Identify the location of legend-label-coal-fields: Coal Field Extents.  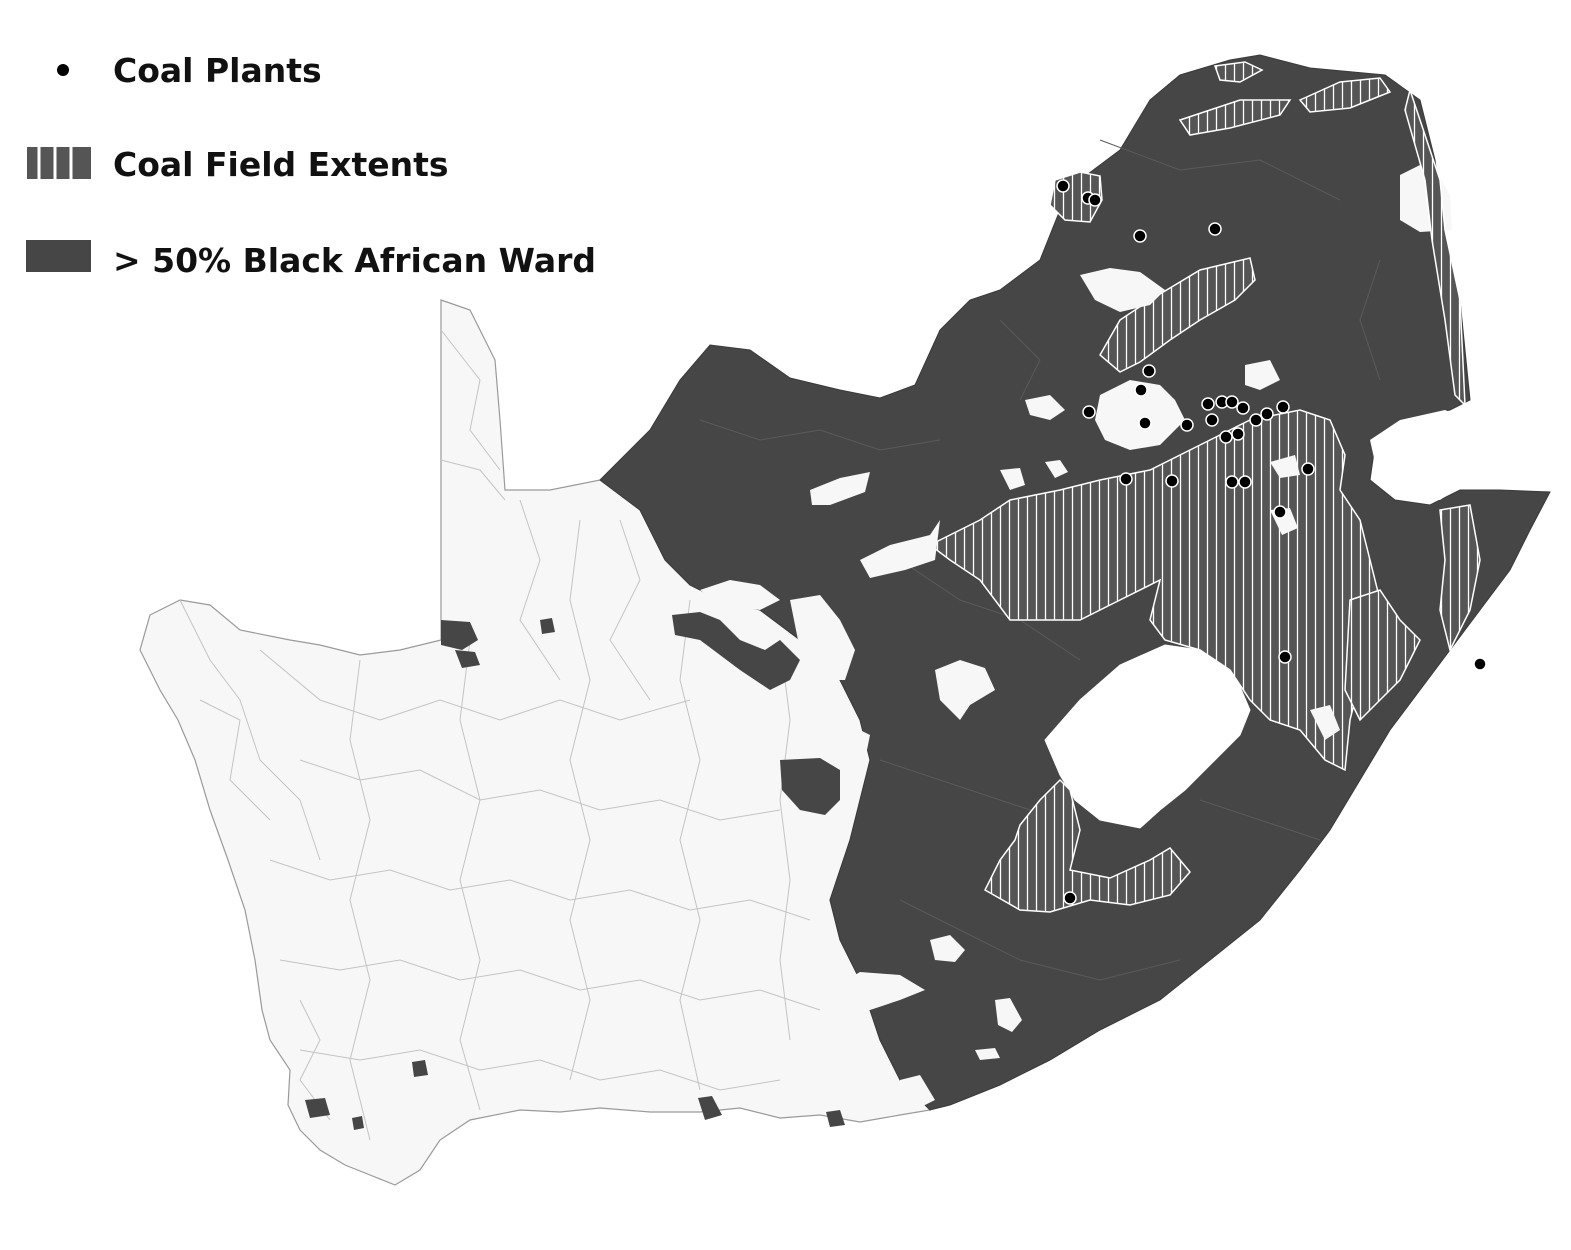
(281, 164).